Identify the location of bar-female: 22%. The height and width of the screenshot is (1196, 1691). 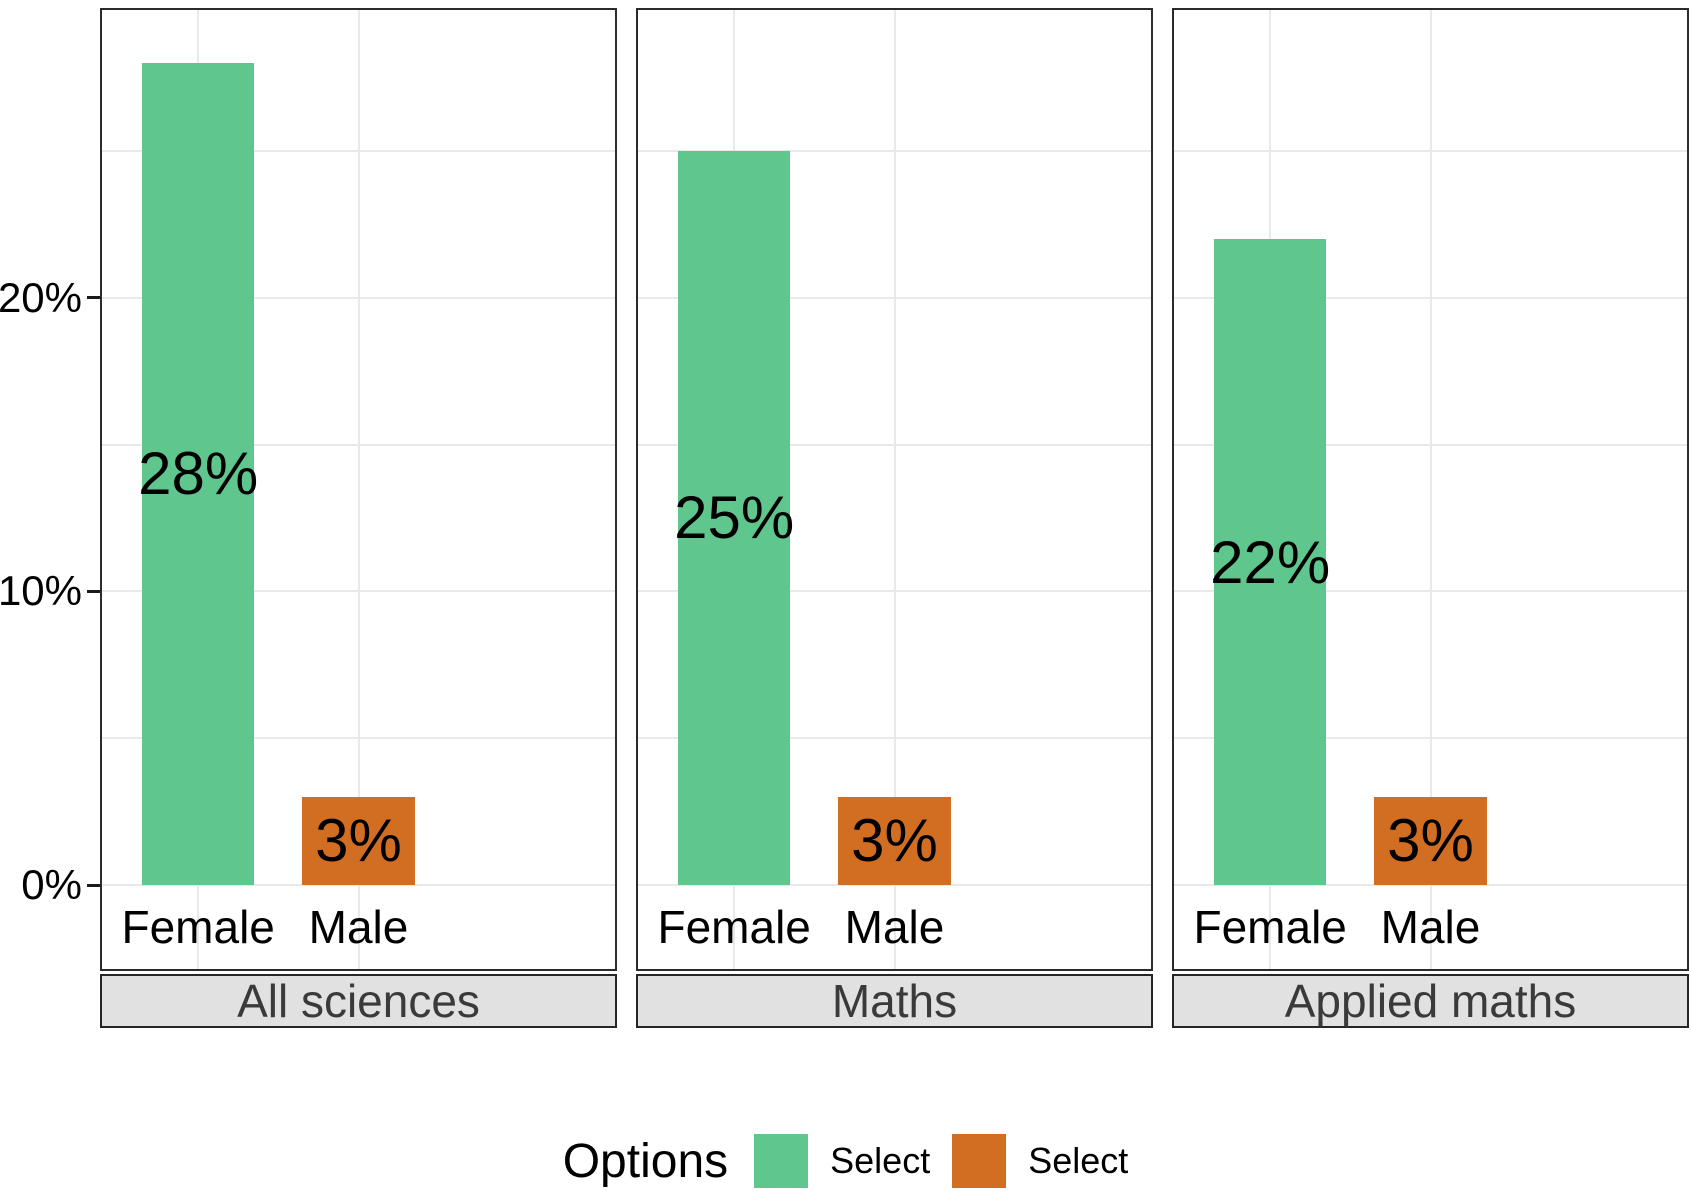
(1270, 562).